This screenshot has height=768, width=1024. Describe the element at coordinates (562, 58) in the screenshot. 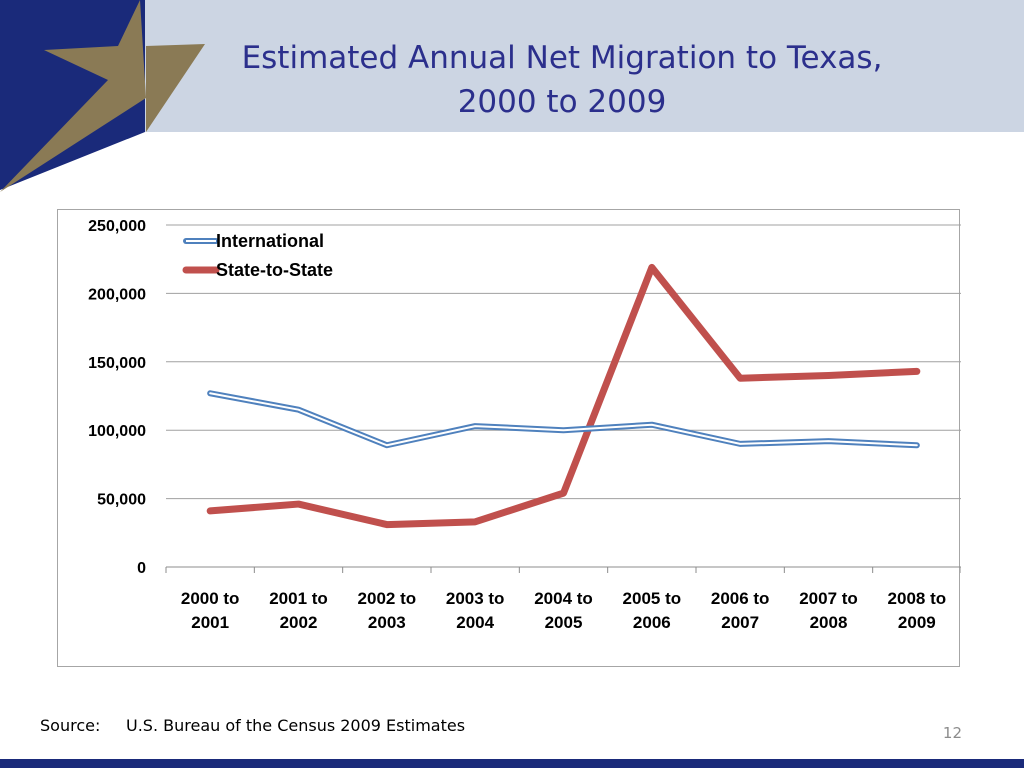

I see `title-line-1: Estimated Annual Net Migration to Texas,` at that location.